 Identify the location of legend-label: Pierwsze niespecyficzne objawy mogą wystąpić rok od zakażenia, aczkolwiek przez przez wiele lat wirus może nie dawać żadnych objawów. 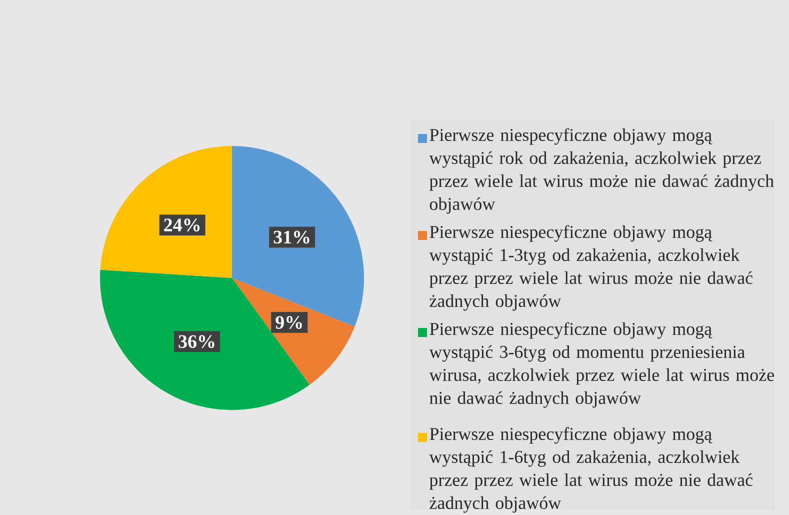
(601, 171).